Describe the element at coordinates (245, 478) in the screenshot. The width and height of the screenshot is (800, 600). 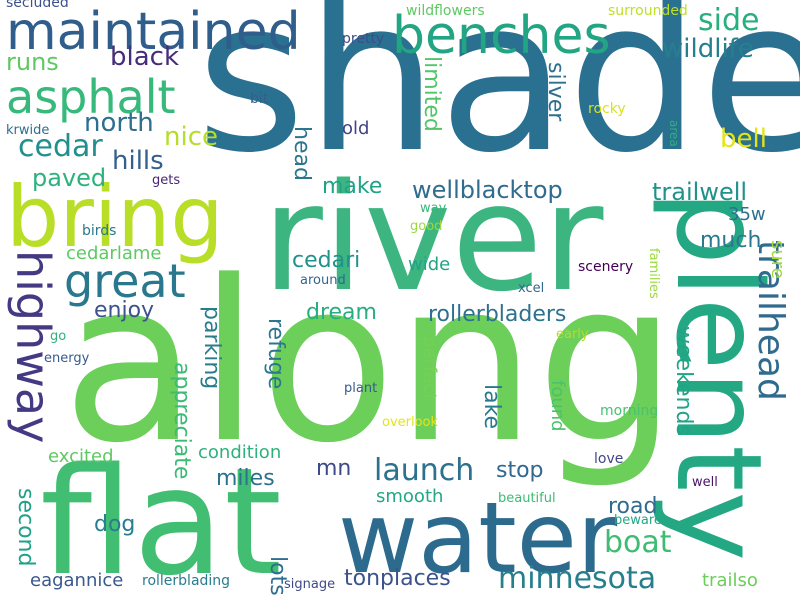
I see `word-miles: miles` at that location.